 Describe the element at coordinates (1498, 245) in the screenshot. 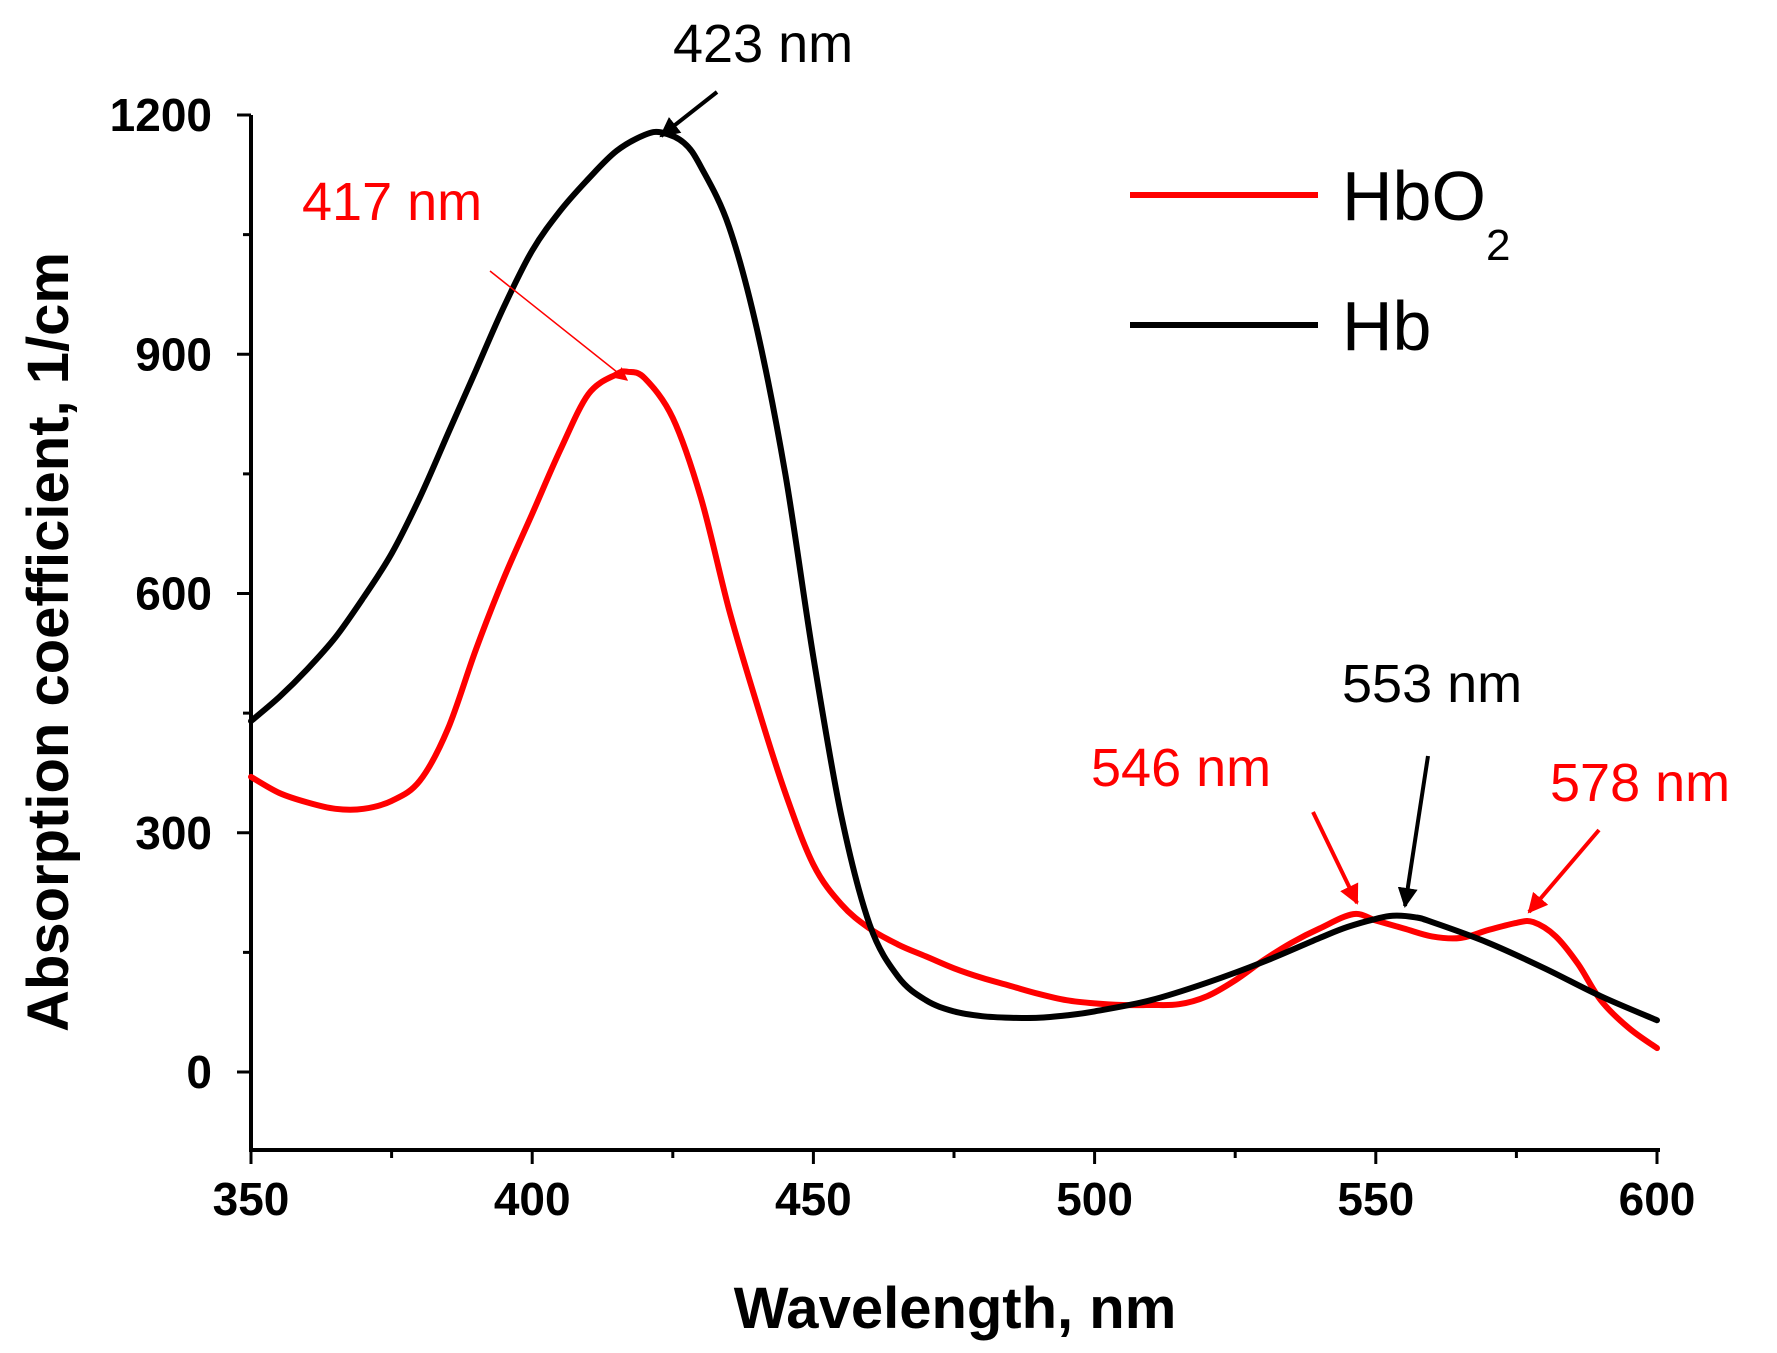

I see `legend-label-hbo2-sub: 2` at that location.